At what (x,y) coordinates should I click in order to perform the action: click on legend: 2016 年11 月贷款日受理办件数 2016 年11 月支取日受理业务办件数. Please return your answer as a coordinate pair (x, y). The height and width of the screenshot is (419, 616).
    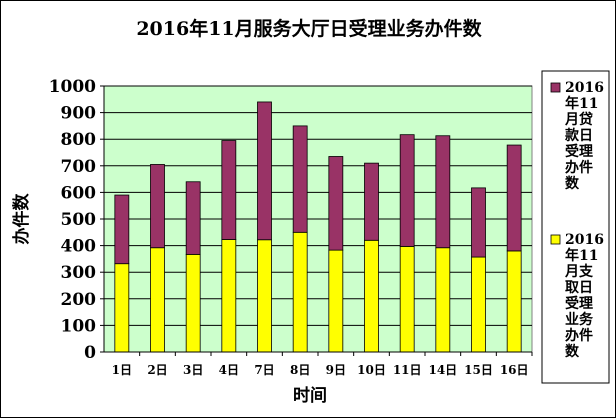
    Looking at the image, I should click on (577, 220).